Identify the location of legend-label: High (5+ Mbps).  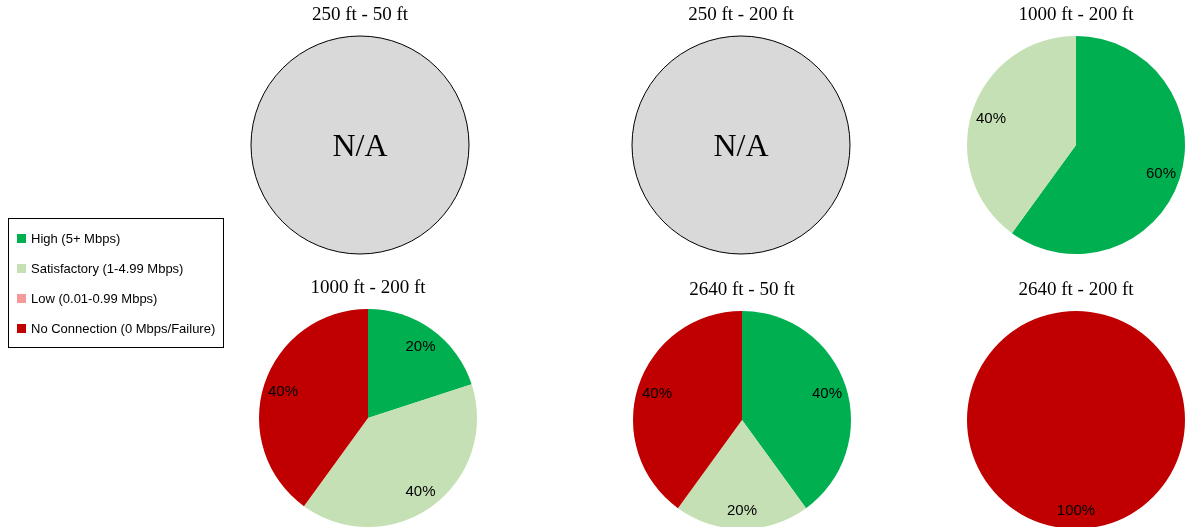
(76, 238).